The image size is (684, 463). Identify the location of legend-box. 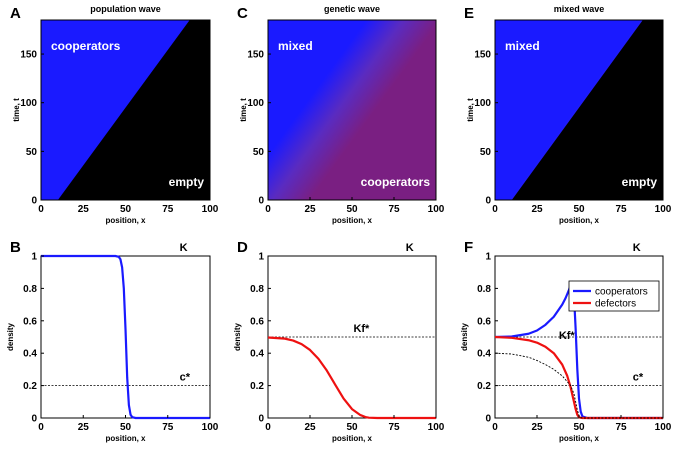
(614, 296).